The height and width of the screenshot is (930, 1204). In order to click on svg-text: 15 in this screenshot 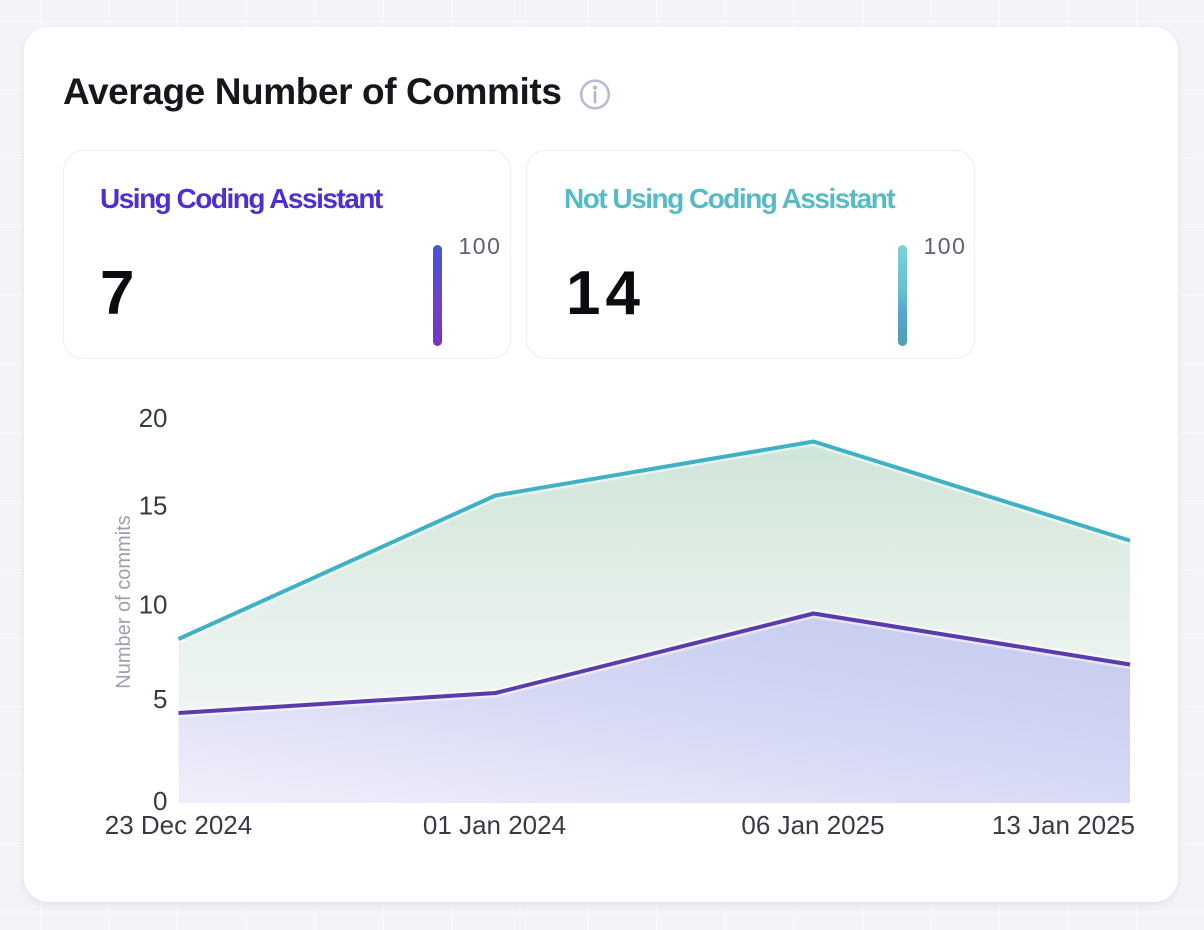, I will do `click(153, 505)`.